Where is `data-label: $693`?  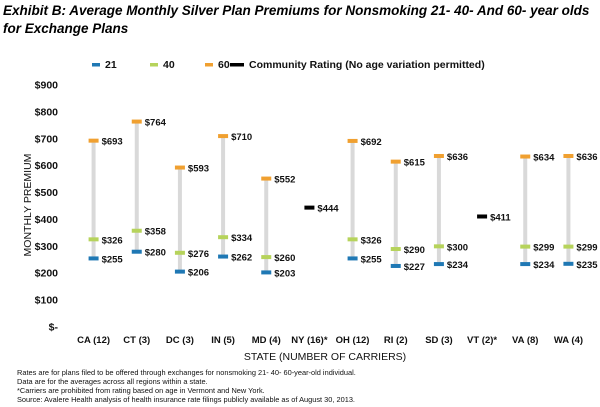
data-label: $693 is located at coordinates (112, 142).